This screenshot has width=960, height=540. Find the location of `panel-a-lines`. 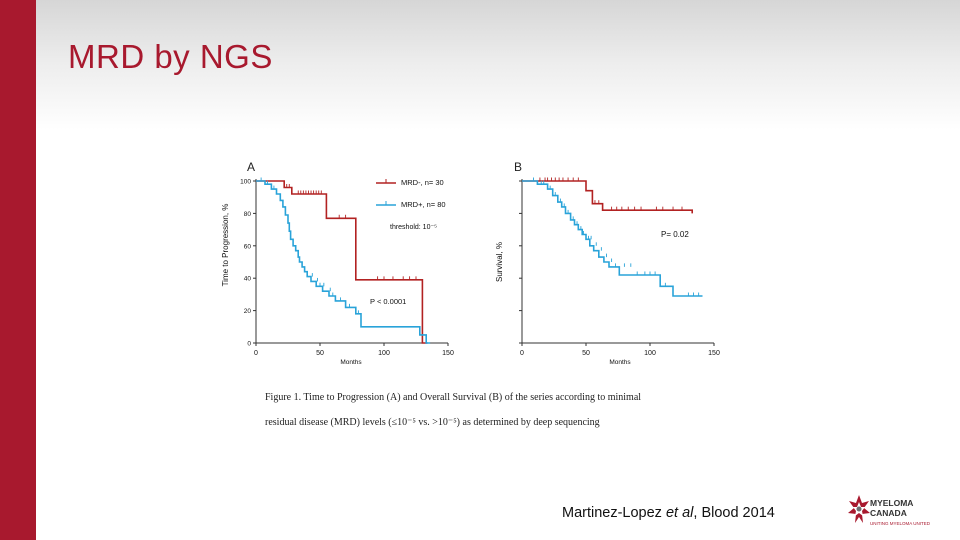

panel-a-lines is located at coordinates (343, 260).